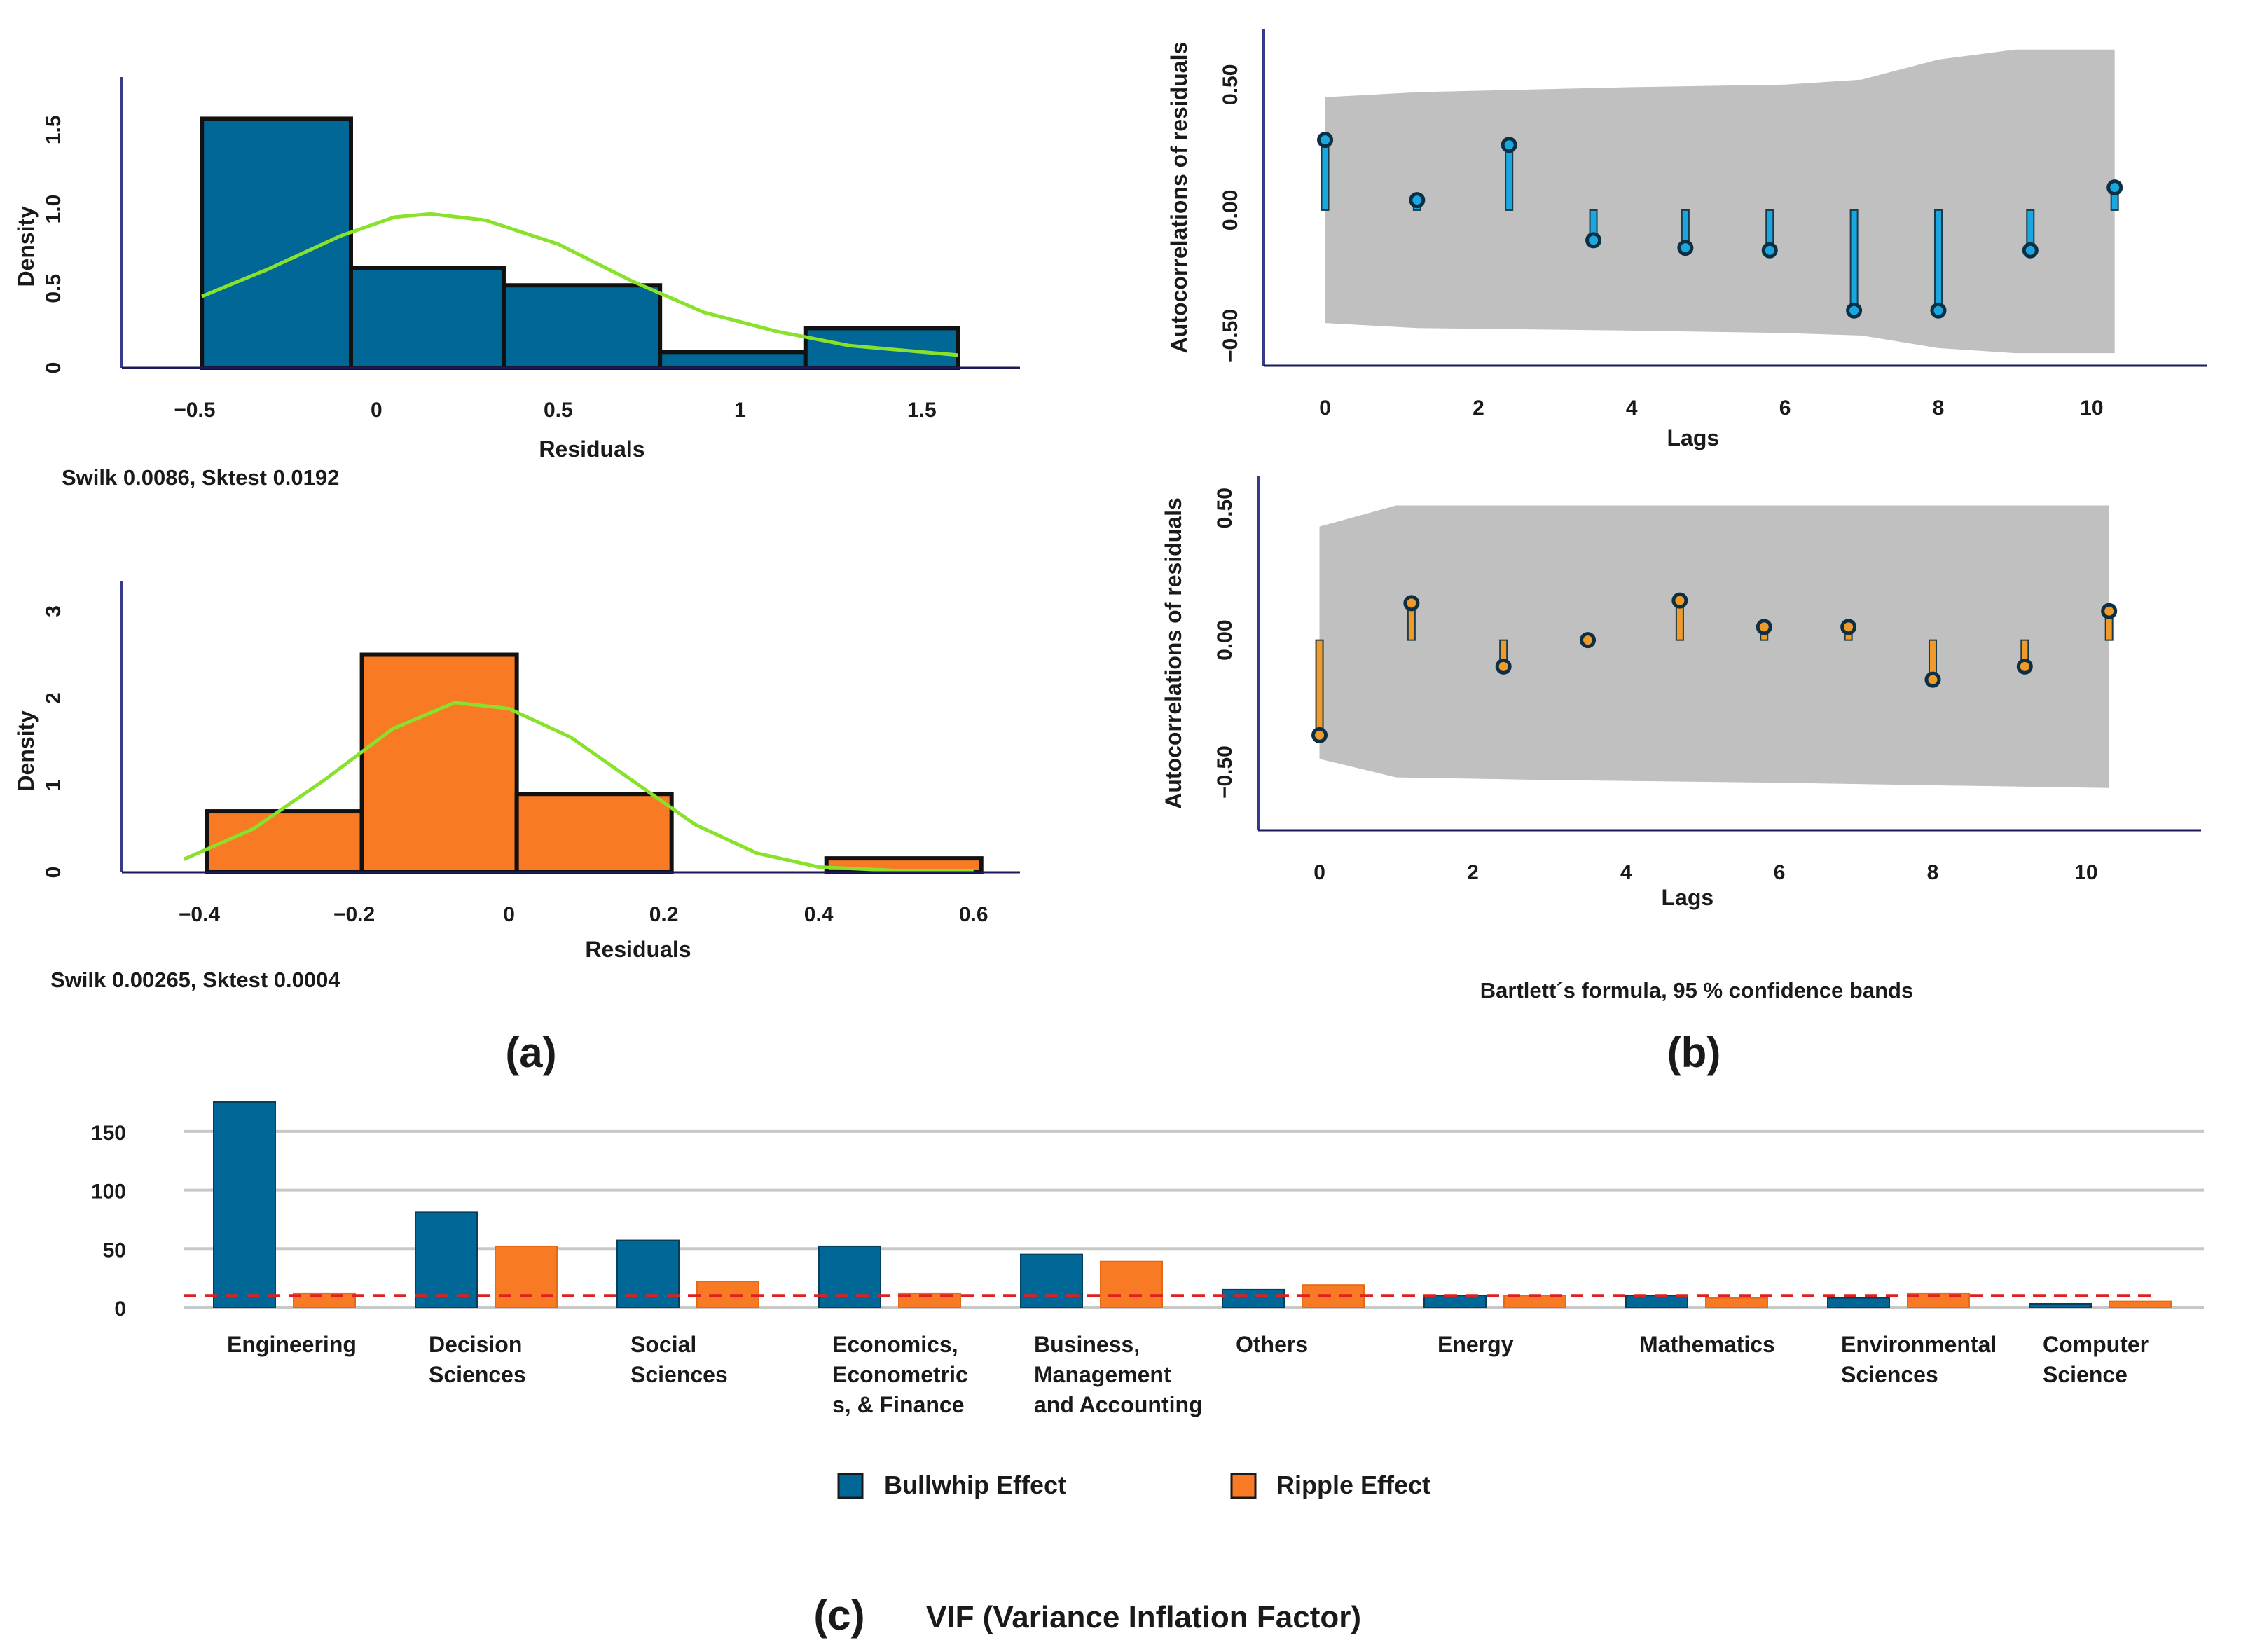 This screenshot has width=2241, height=1652. Describe the element at coordinates (1353, 1485) in the screenshot. I see `legend-label-ripple: Ripple Effect` at that location.